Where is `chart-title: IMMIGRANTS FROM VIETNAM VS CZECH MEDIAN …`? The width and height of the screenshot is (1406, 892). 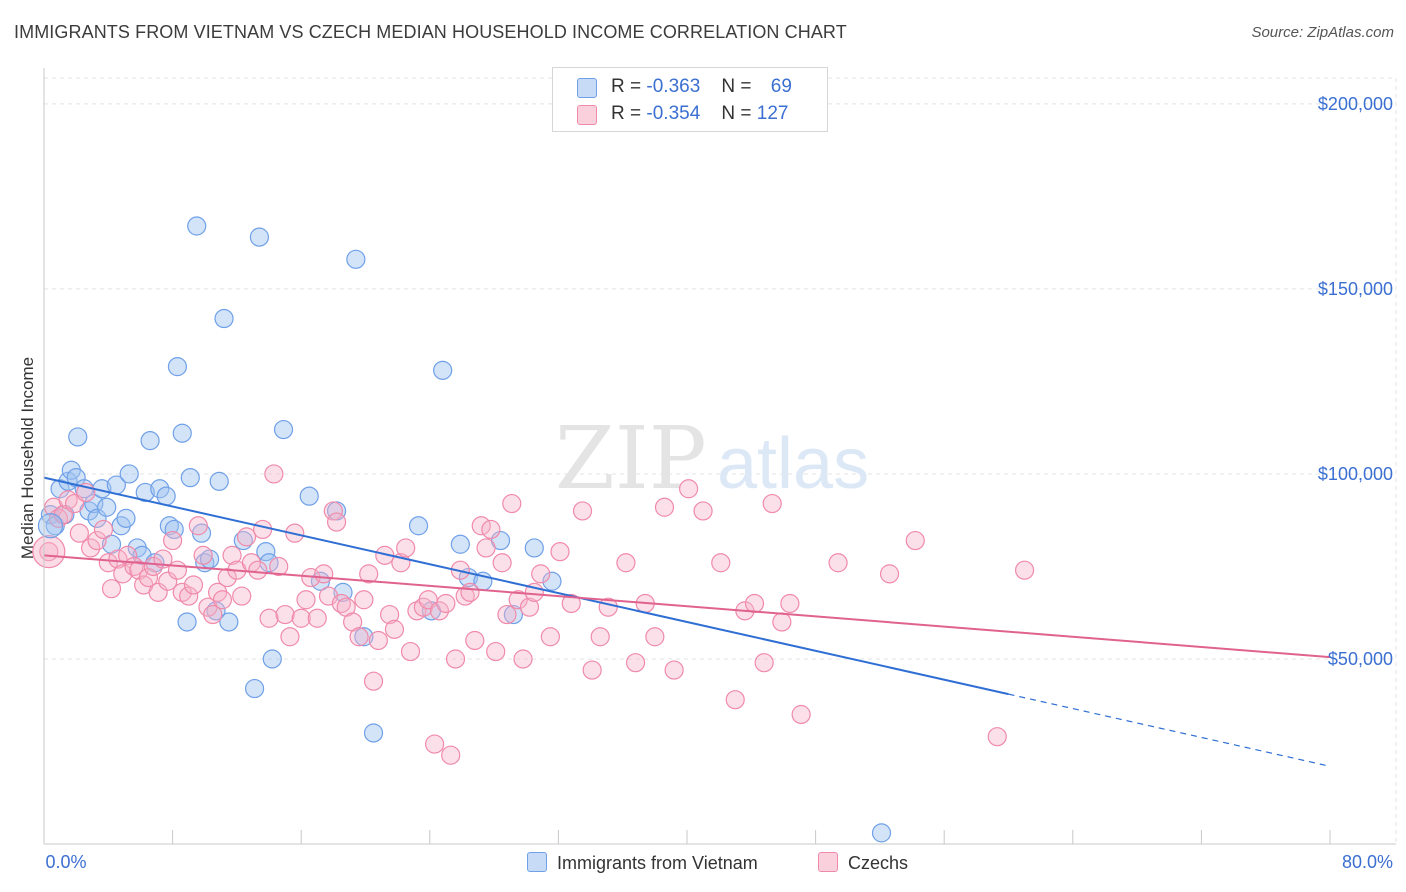 chart-title: IMMIGRANTS FROM VIETNAM VS CZECH MEDIAN … is located at coordinates (430, 32).